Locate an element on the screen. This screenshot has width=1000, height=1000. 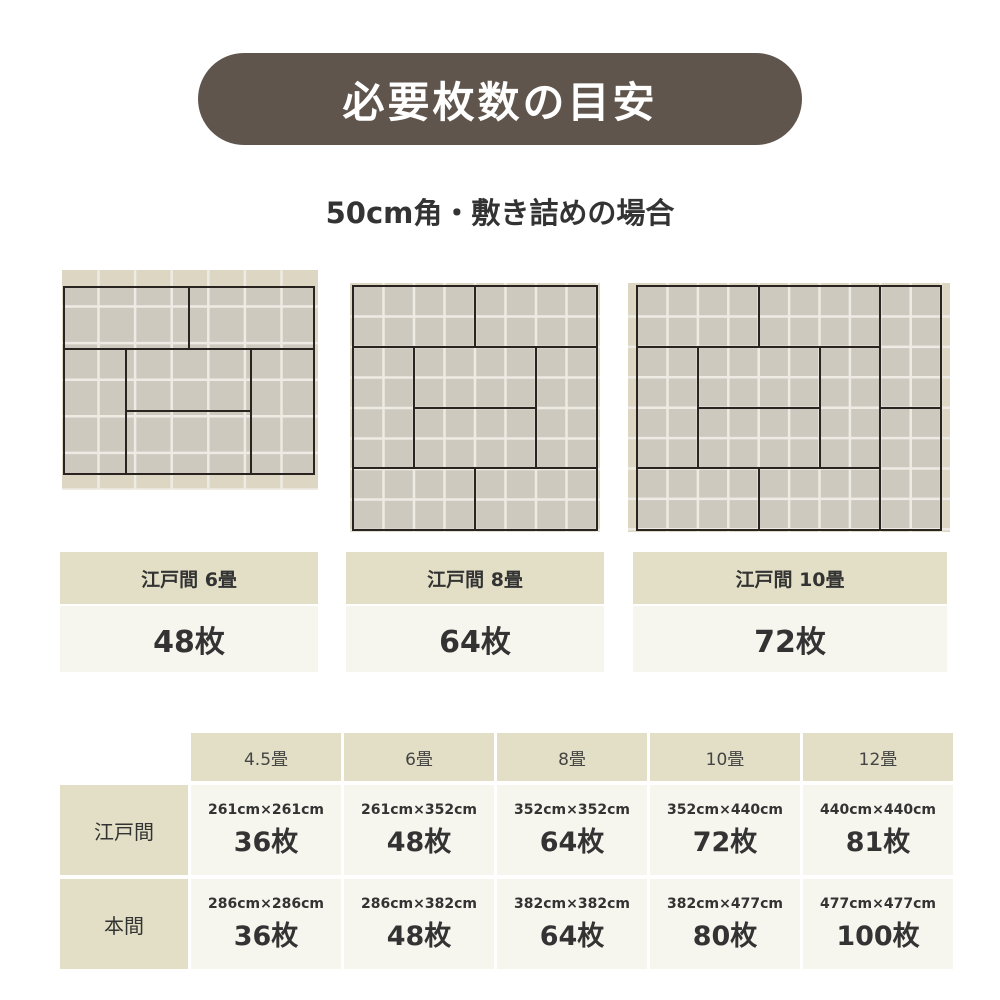
table-cell: 440cm×440cm 81枚 is located at coordinates (878, 830).